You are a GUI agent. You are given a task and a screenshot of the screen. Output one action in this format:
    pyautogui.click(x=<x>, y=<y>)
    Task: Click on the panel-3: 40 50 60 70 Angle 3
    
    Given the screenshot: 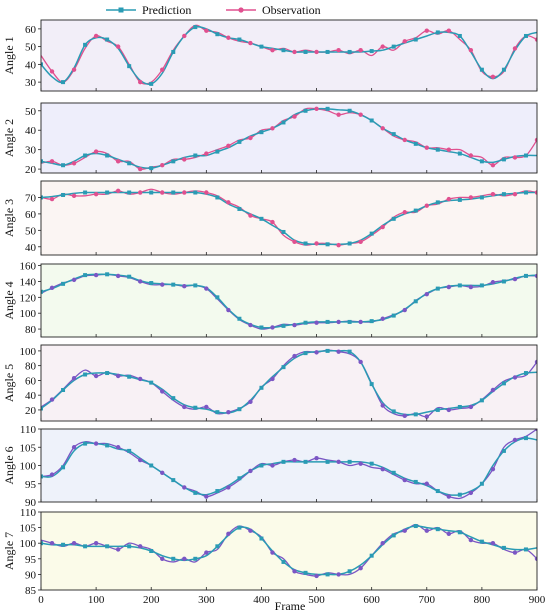 What is the action you would take?
    pyautogui.click(x=270, y=218)
    